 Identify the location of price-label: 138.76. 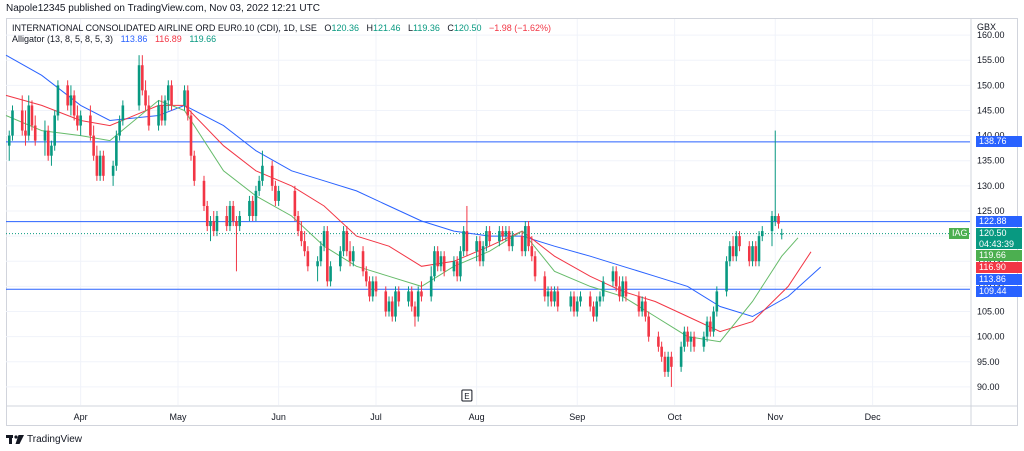
(999, 142).